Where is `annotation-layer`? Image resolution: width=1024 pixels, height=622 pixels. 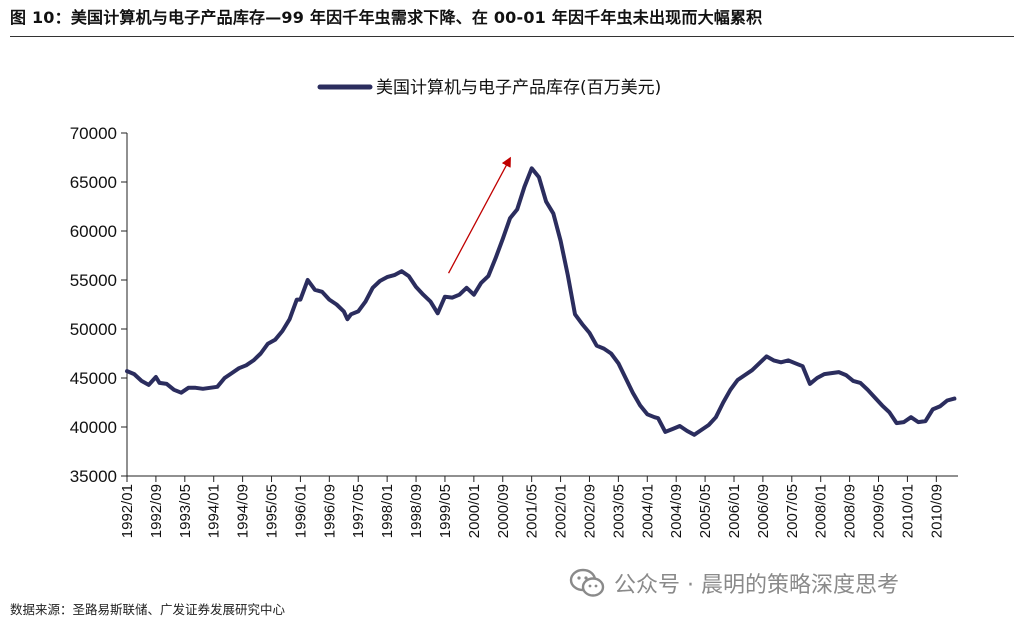 annotation-layer is located at coordinates (479, 215).